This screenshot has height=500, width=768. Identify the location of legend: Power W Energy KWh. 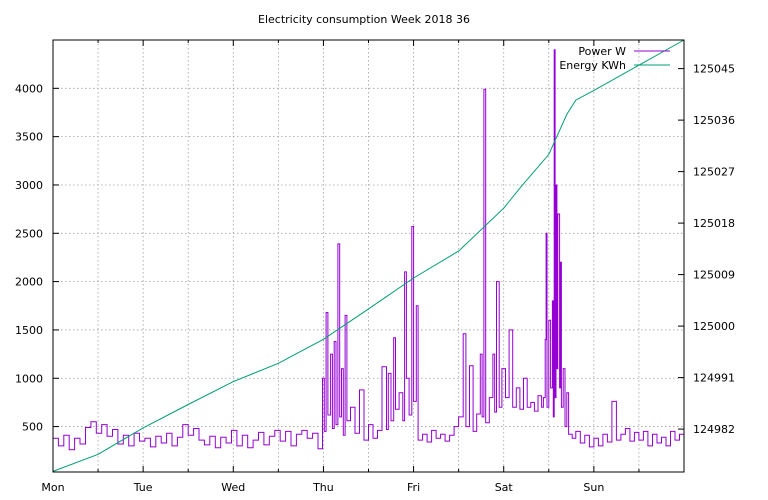
(614, 58).